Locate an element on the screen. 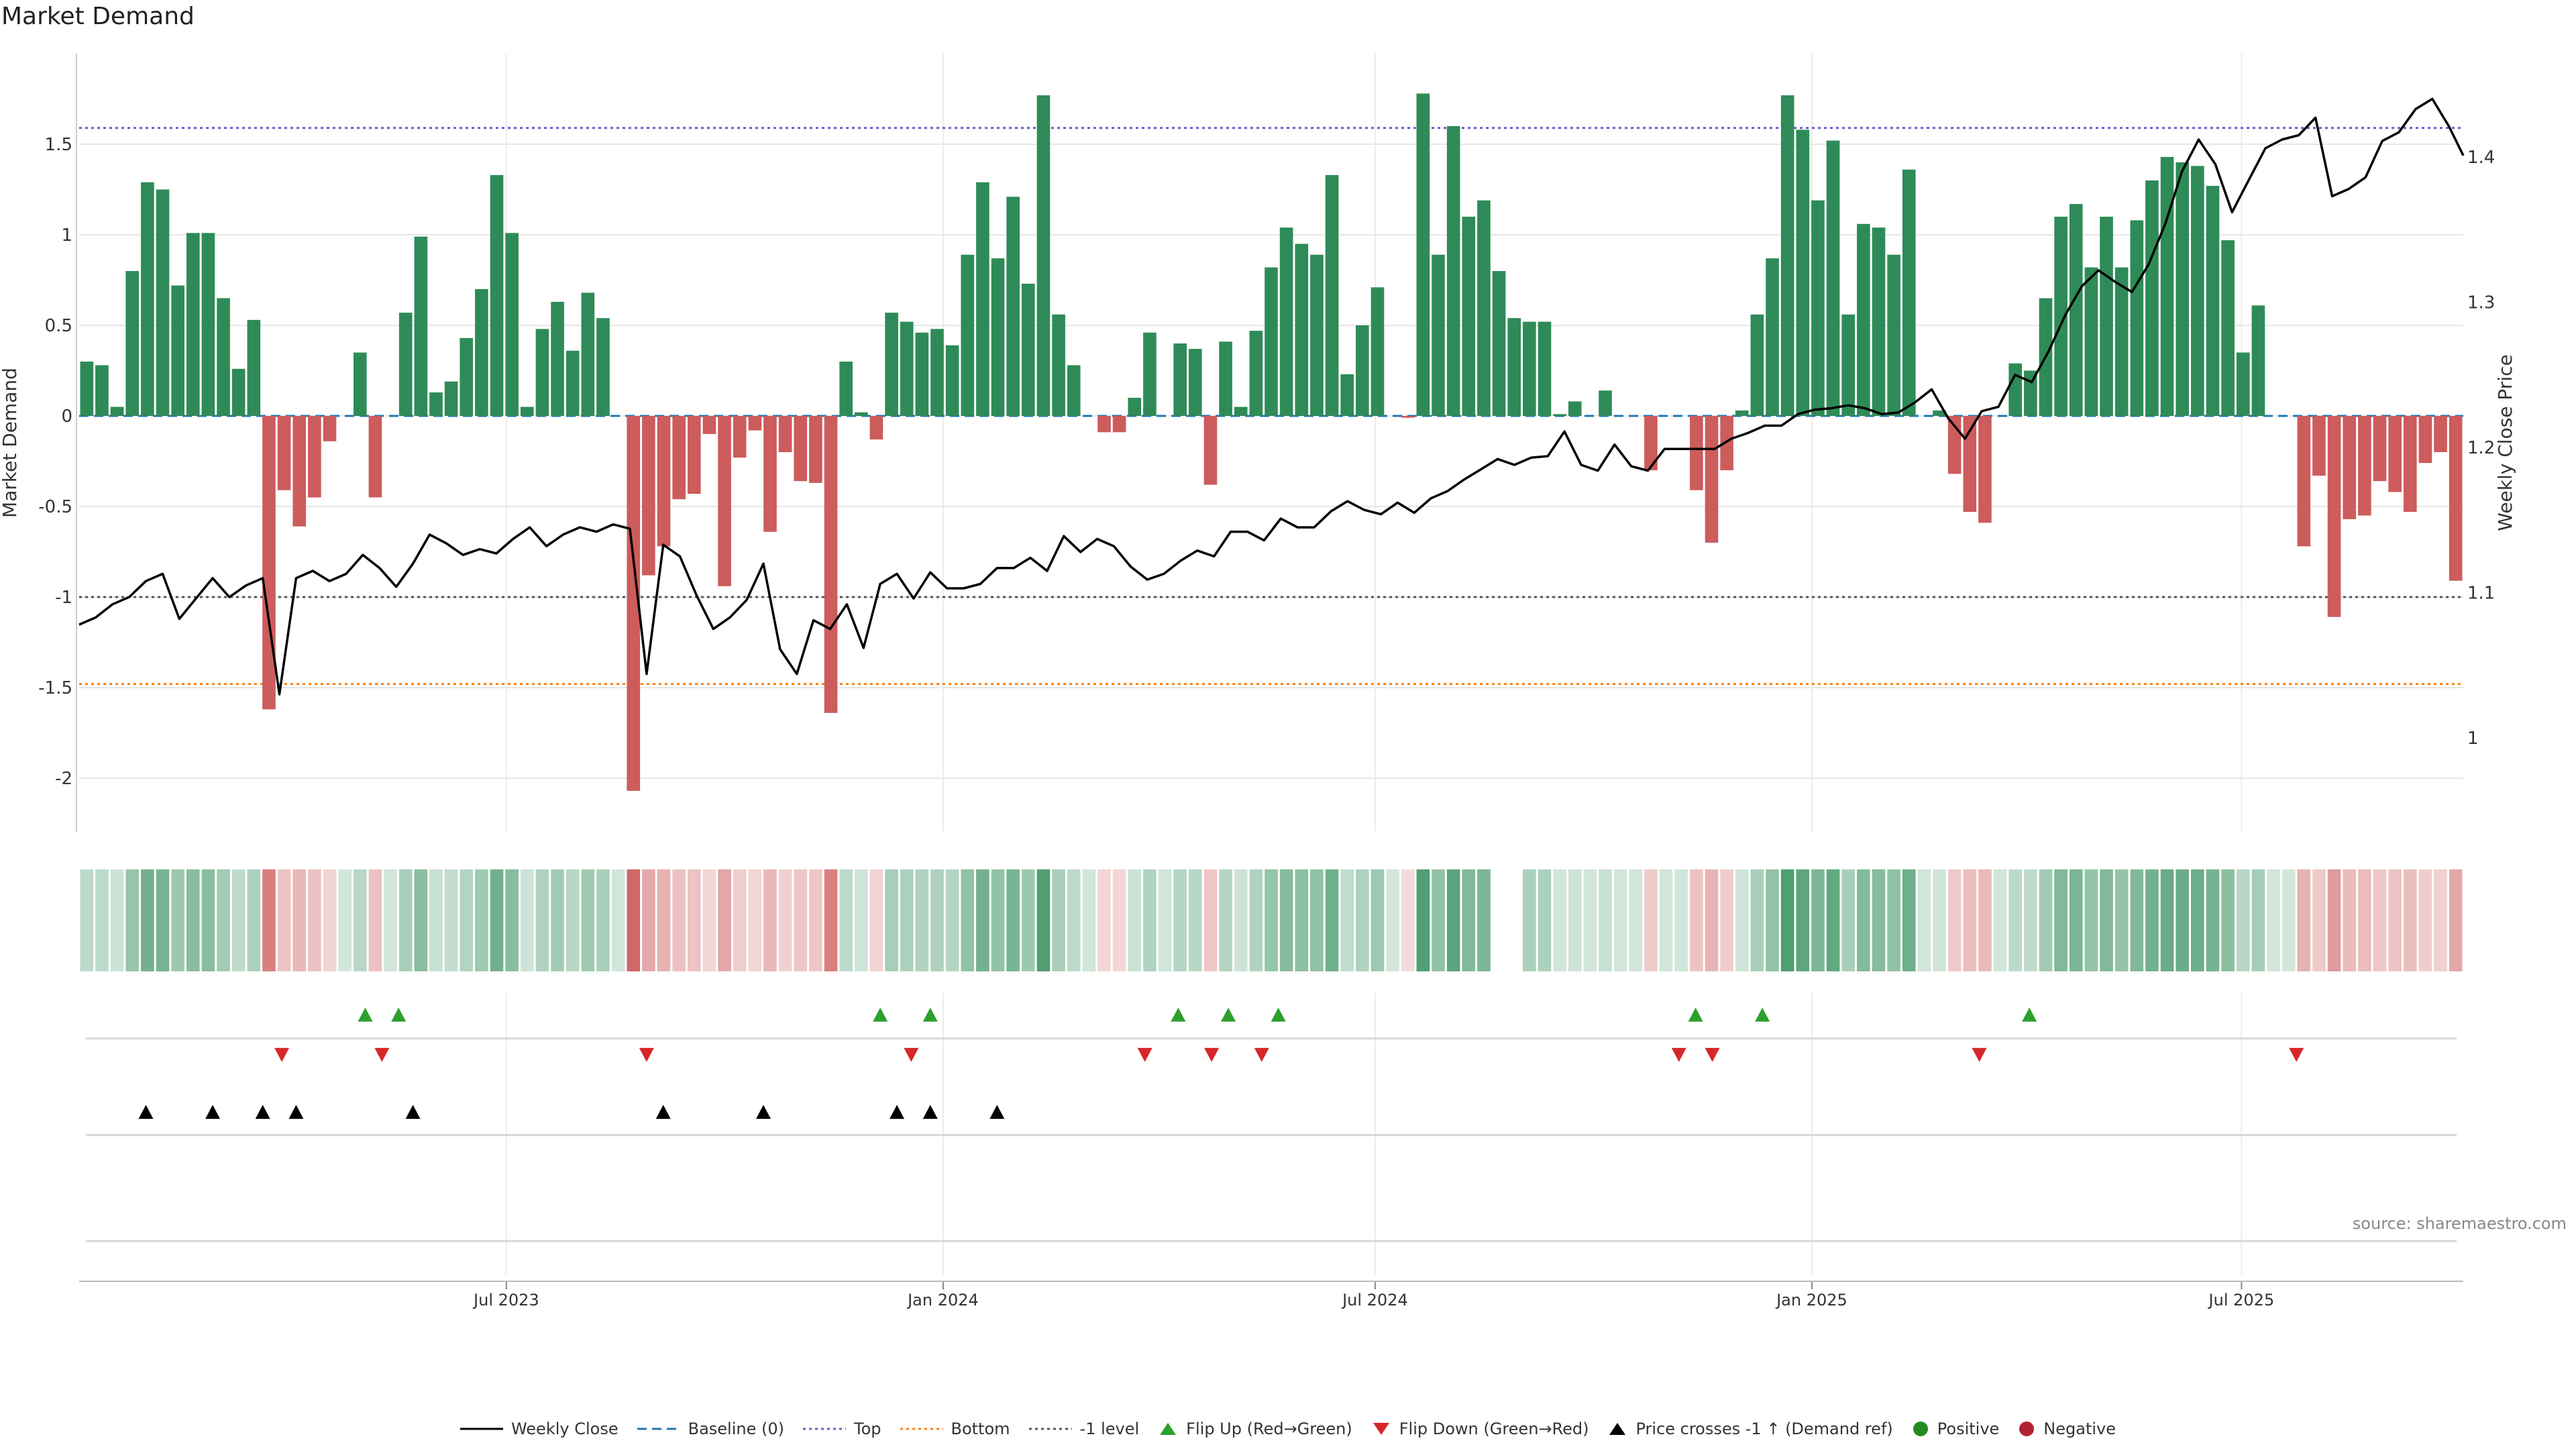 Image resolution: width=2576 pixels, height=1449 pixels. dotted-line-icon is located at coordinates (1050, 1429).